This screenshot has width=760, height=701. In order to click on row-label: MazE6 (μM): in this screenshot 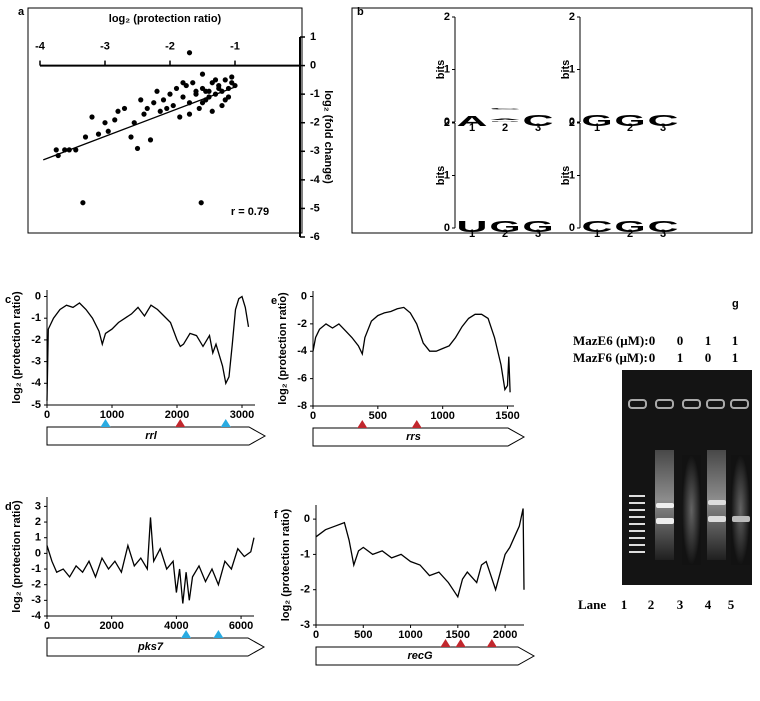, I will do `click(611, 340)`.